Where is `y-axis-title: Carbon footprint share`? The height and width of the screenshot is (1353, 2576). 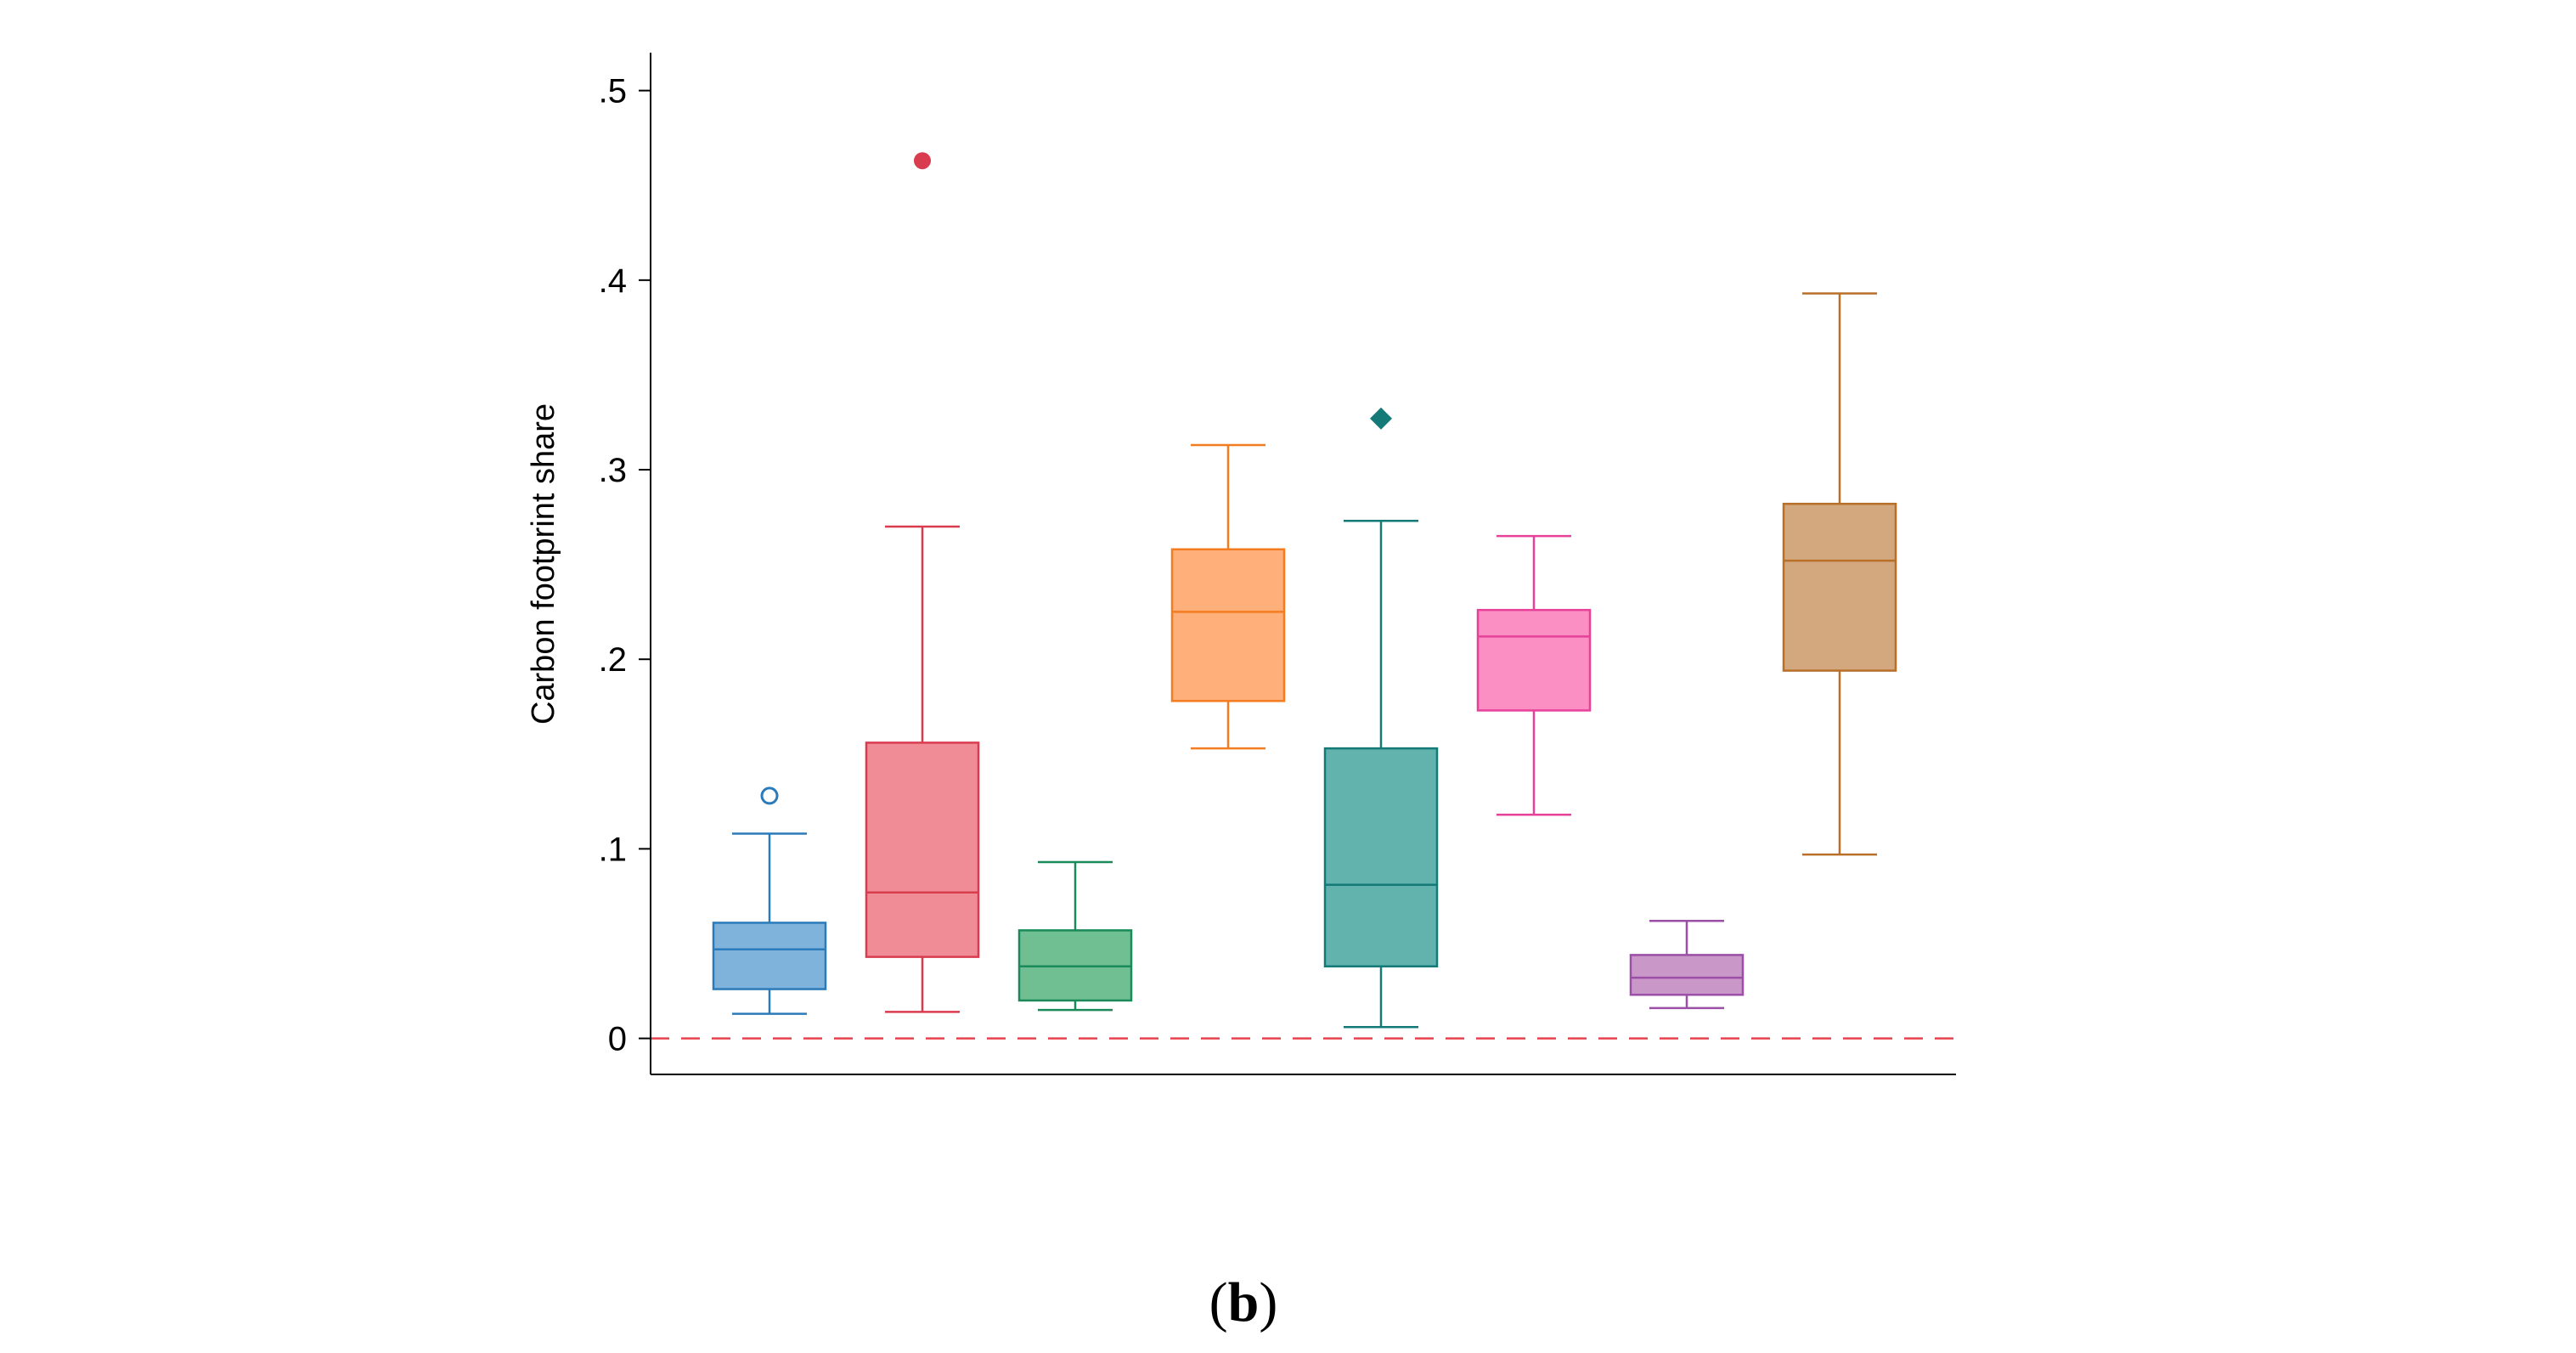 y-axis-title: Carbon footprint share is located at coordinates (543, 563).